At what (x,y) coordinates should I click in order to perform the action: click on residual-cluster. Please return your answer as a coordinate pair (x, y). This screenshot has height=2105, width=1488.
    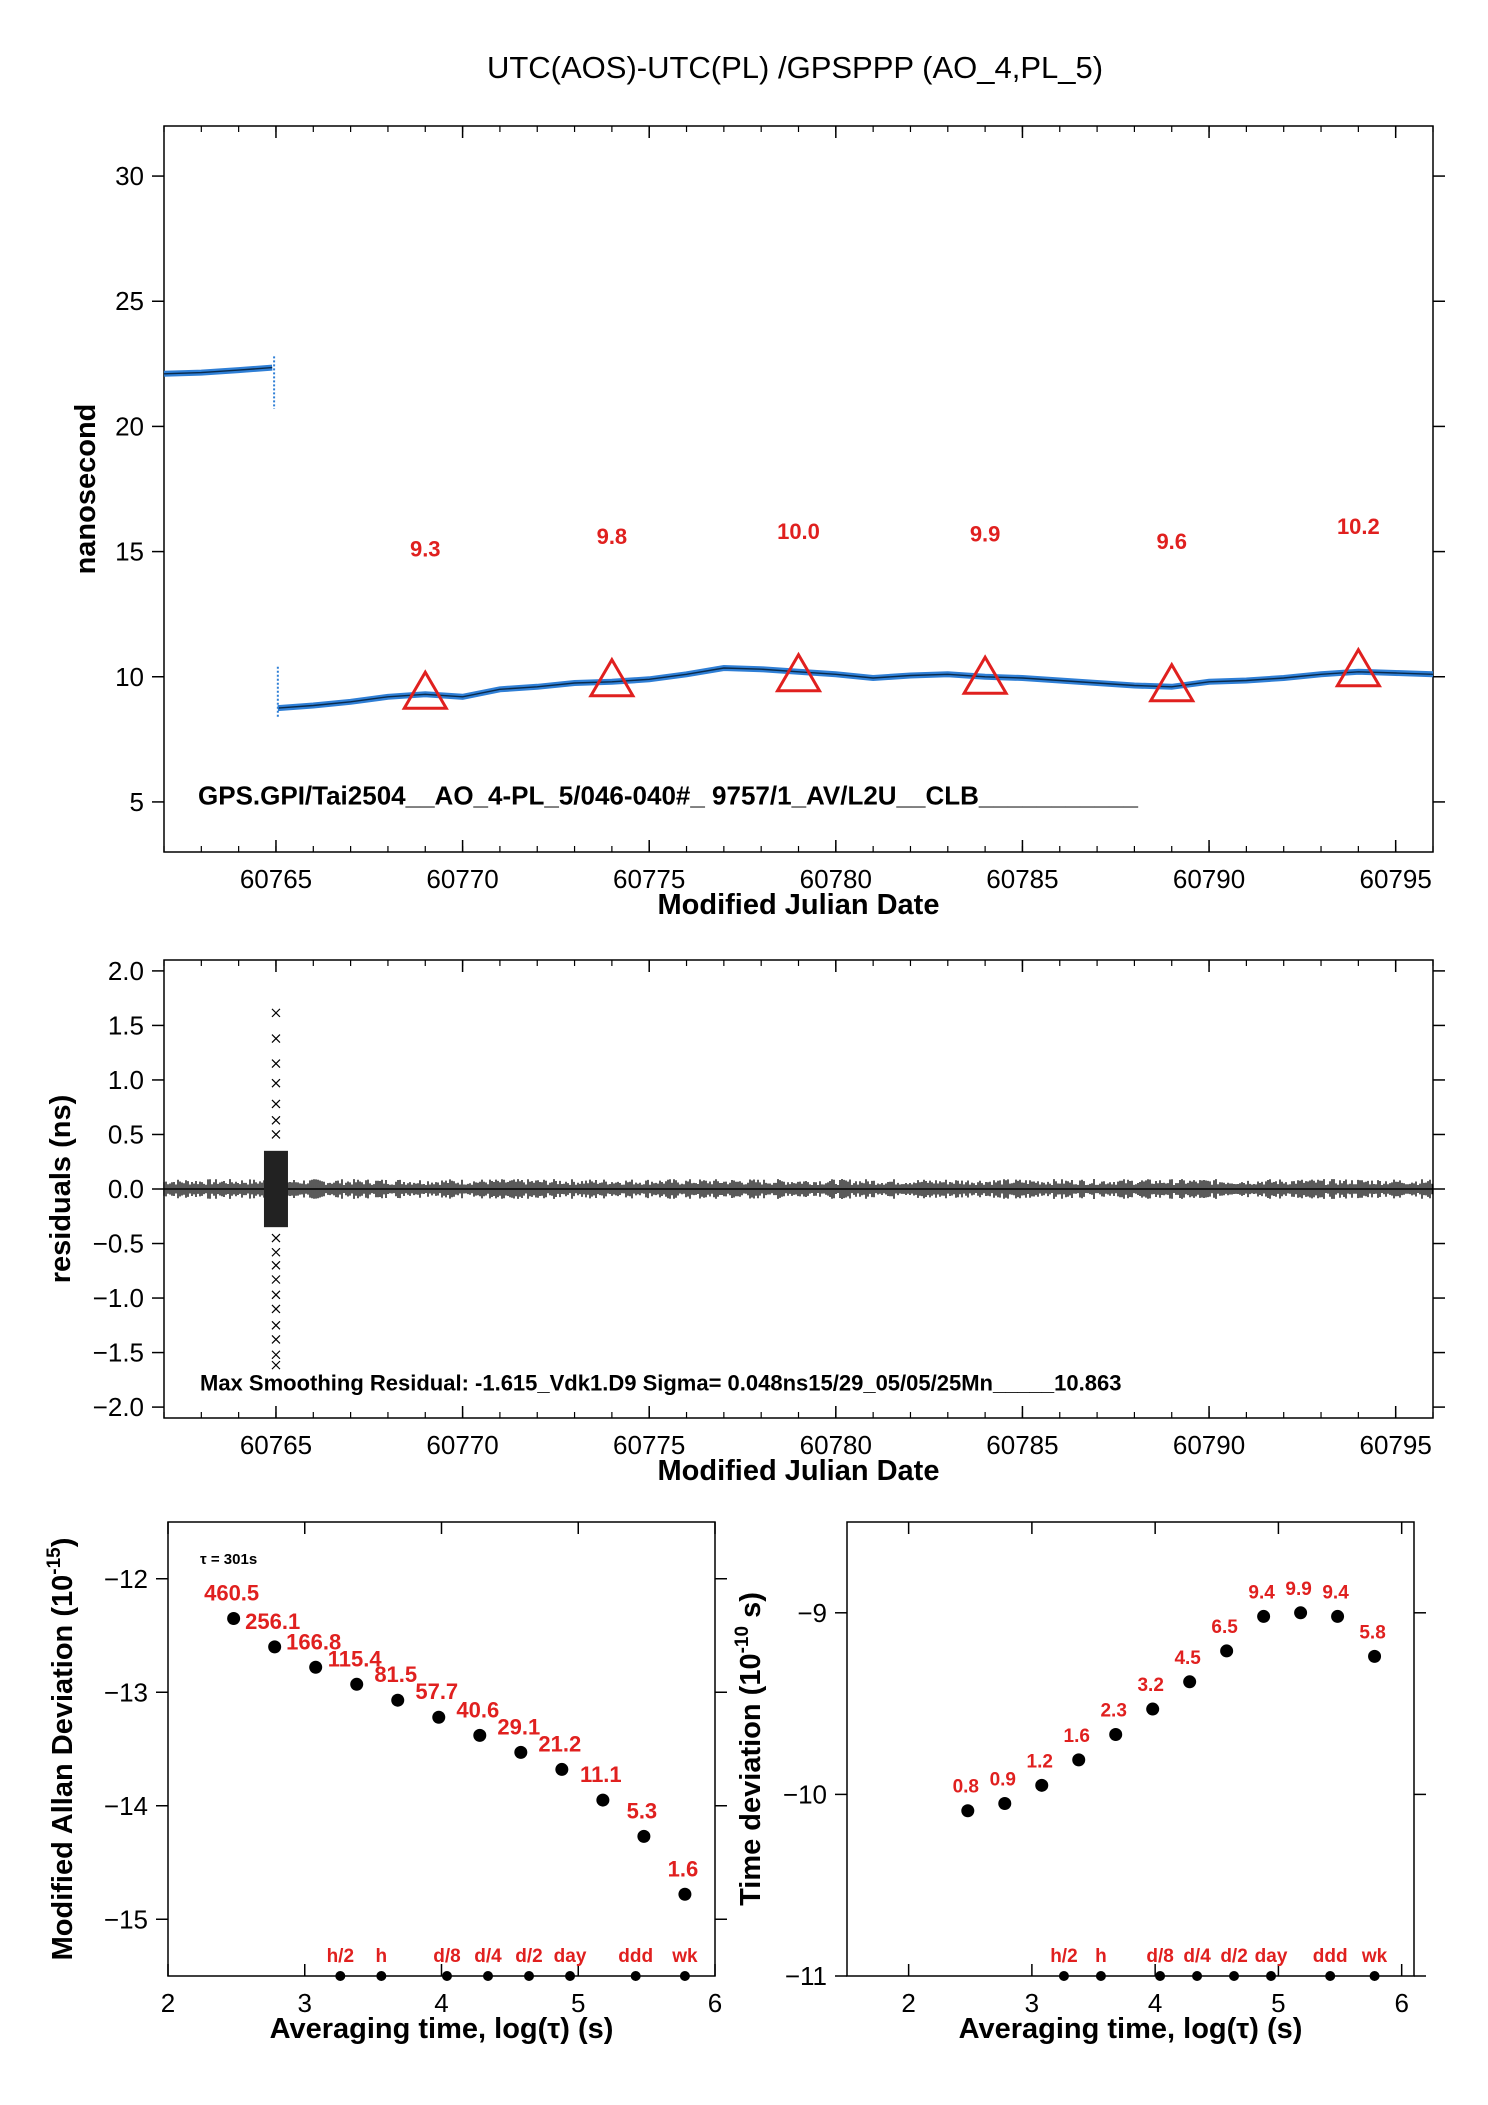
    Looking at the image, I should click on (275, 1189).